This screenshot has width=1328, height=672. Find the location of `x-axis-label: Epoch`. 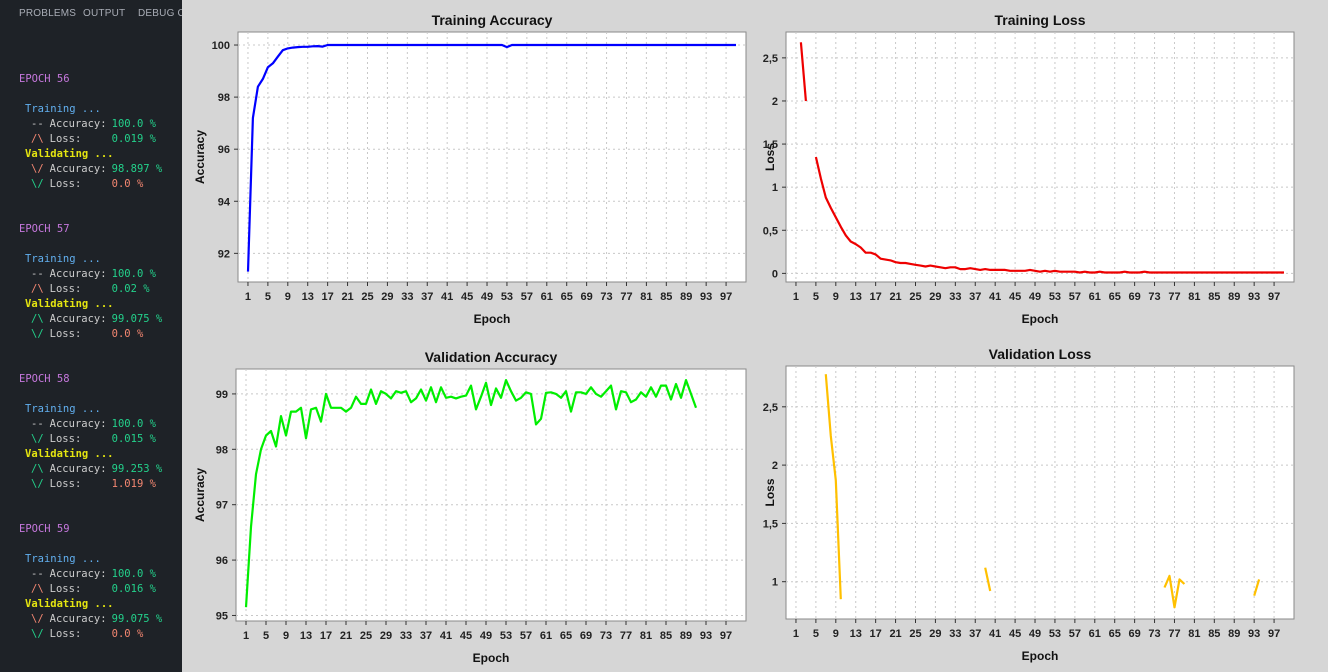

x-axis-label: Epoch is located at coordinates (491, 658).